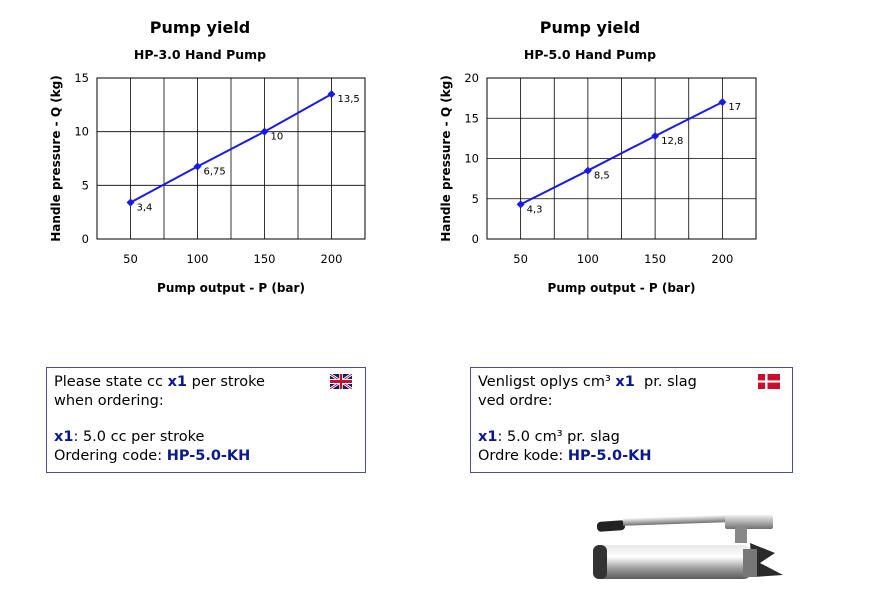 This screenshot has height=594, width=870. Describe the element at coordinates (672, 141) in the screenshot. I see `data-label: 12,8` at that location.